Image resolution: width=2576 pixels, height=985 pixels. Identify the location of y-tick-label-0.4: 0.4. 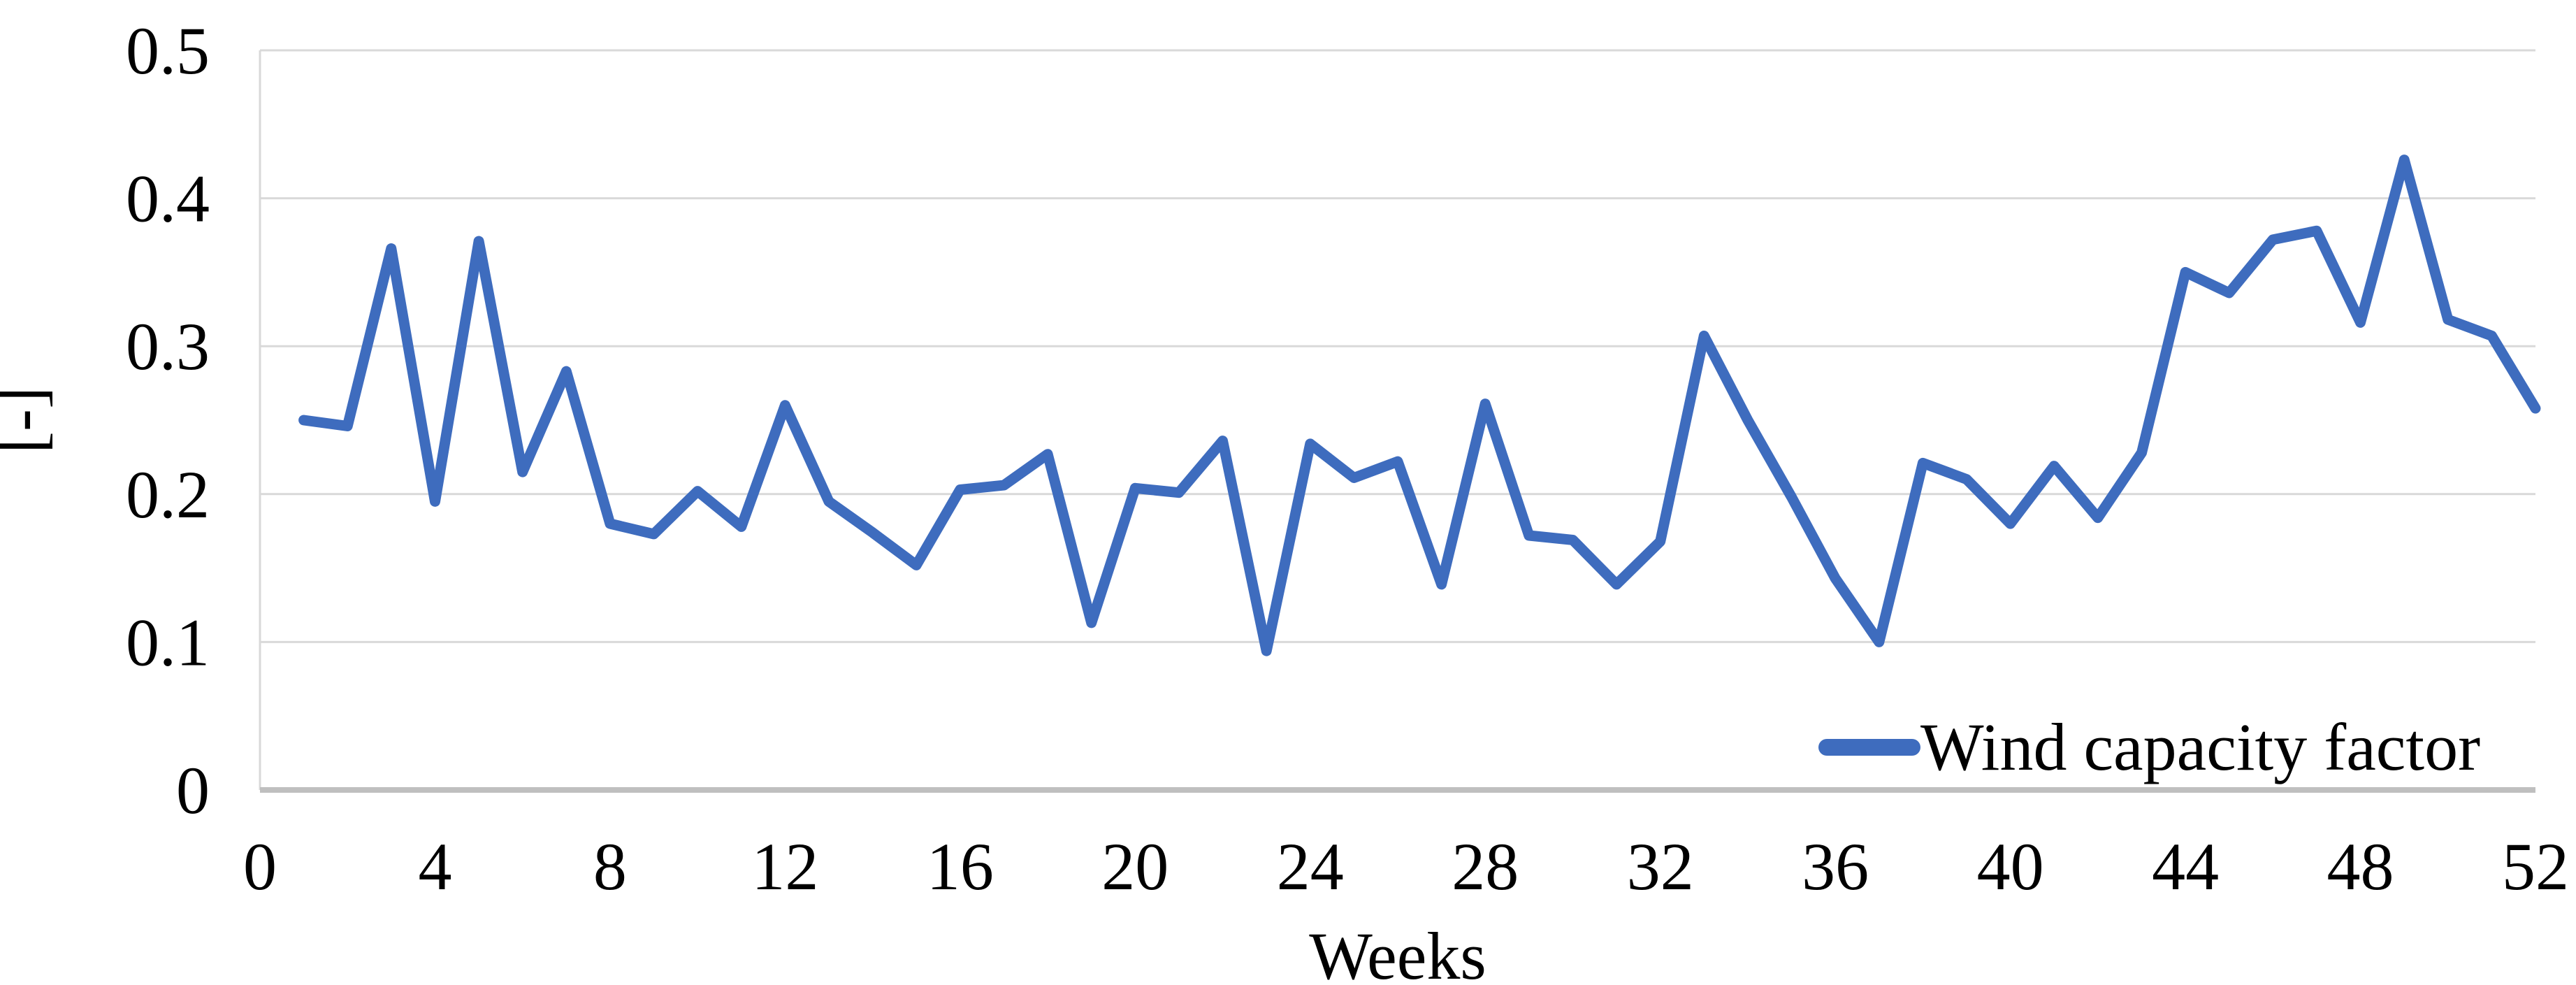
(168, 199).